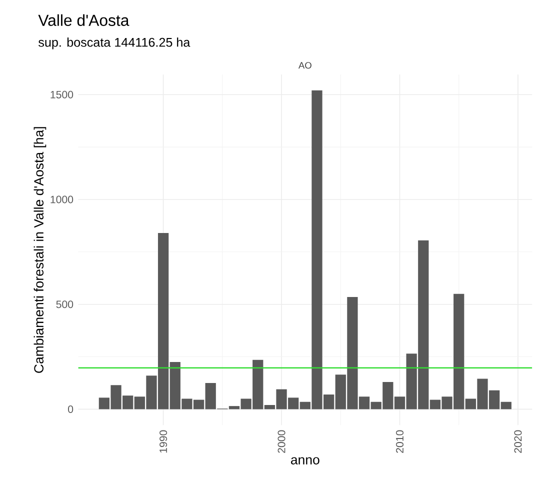  I want to click on x-tick-label: 2020, so click(518, 441).